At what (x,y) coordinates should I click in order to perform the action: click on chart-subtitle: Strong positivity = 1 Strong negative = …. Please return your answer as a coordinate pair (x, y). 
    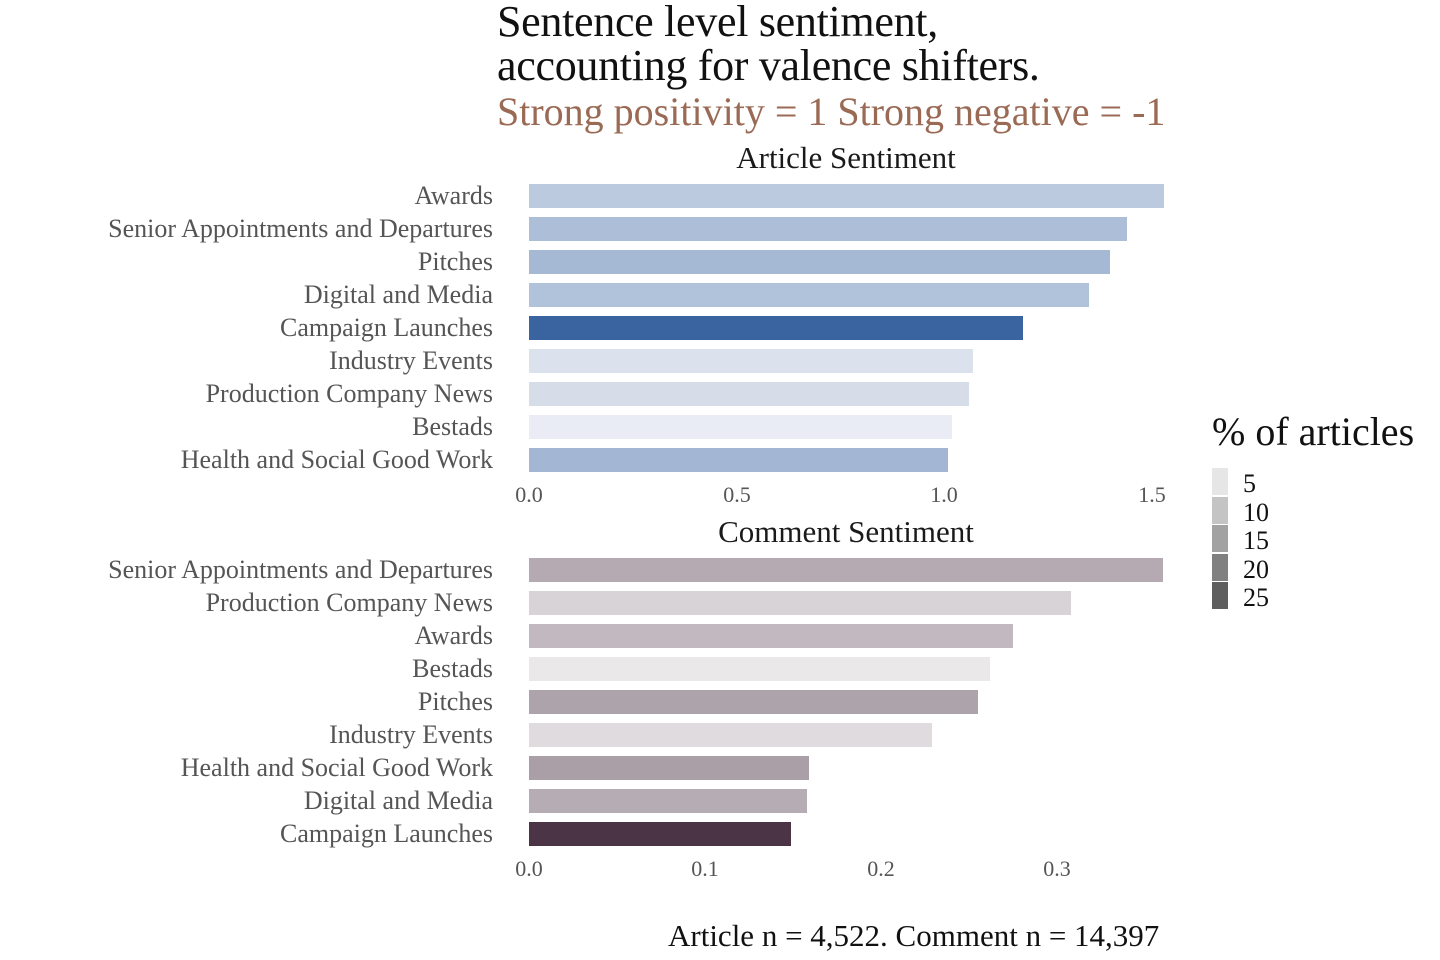
    Looking at the image, I should click on (831, 111).